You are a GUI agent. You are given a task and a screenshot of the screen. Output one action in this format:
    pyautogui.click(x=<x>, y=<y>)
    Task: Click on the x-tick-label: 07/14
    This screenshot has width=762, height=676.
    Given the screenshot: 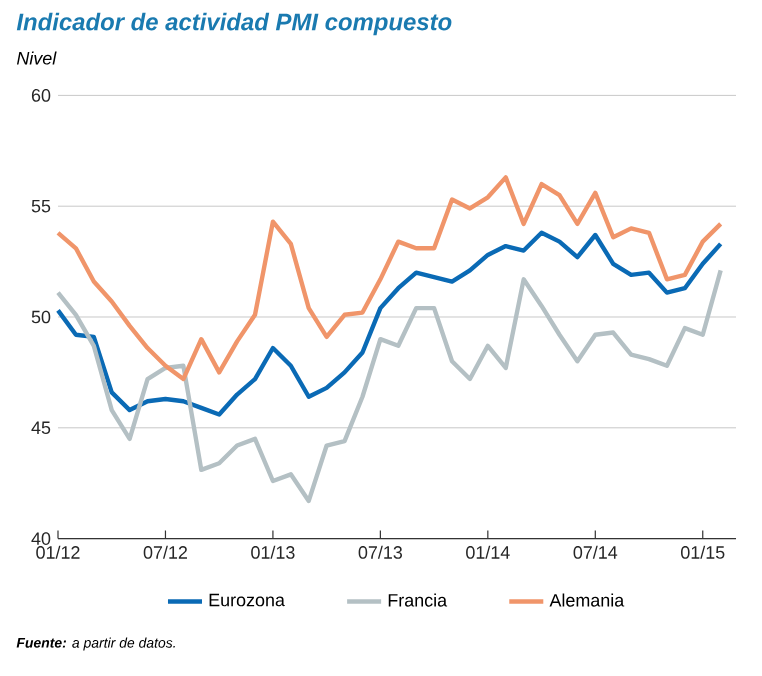 What is the action you would take?
    pyautogui.click(x=595, y=552)
    